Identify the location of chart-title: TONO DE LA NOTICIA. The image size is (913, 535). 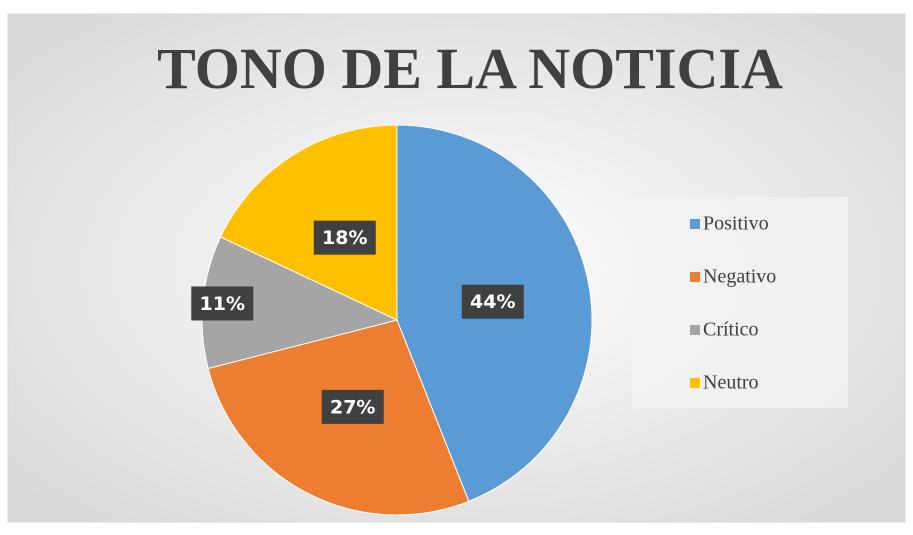
(470, 68).